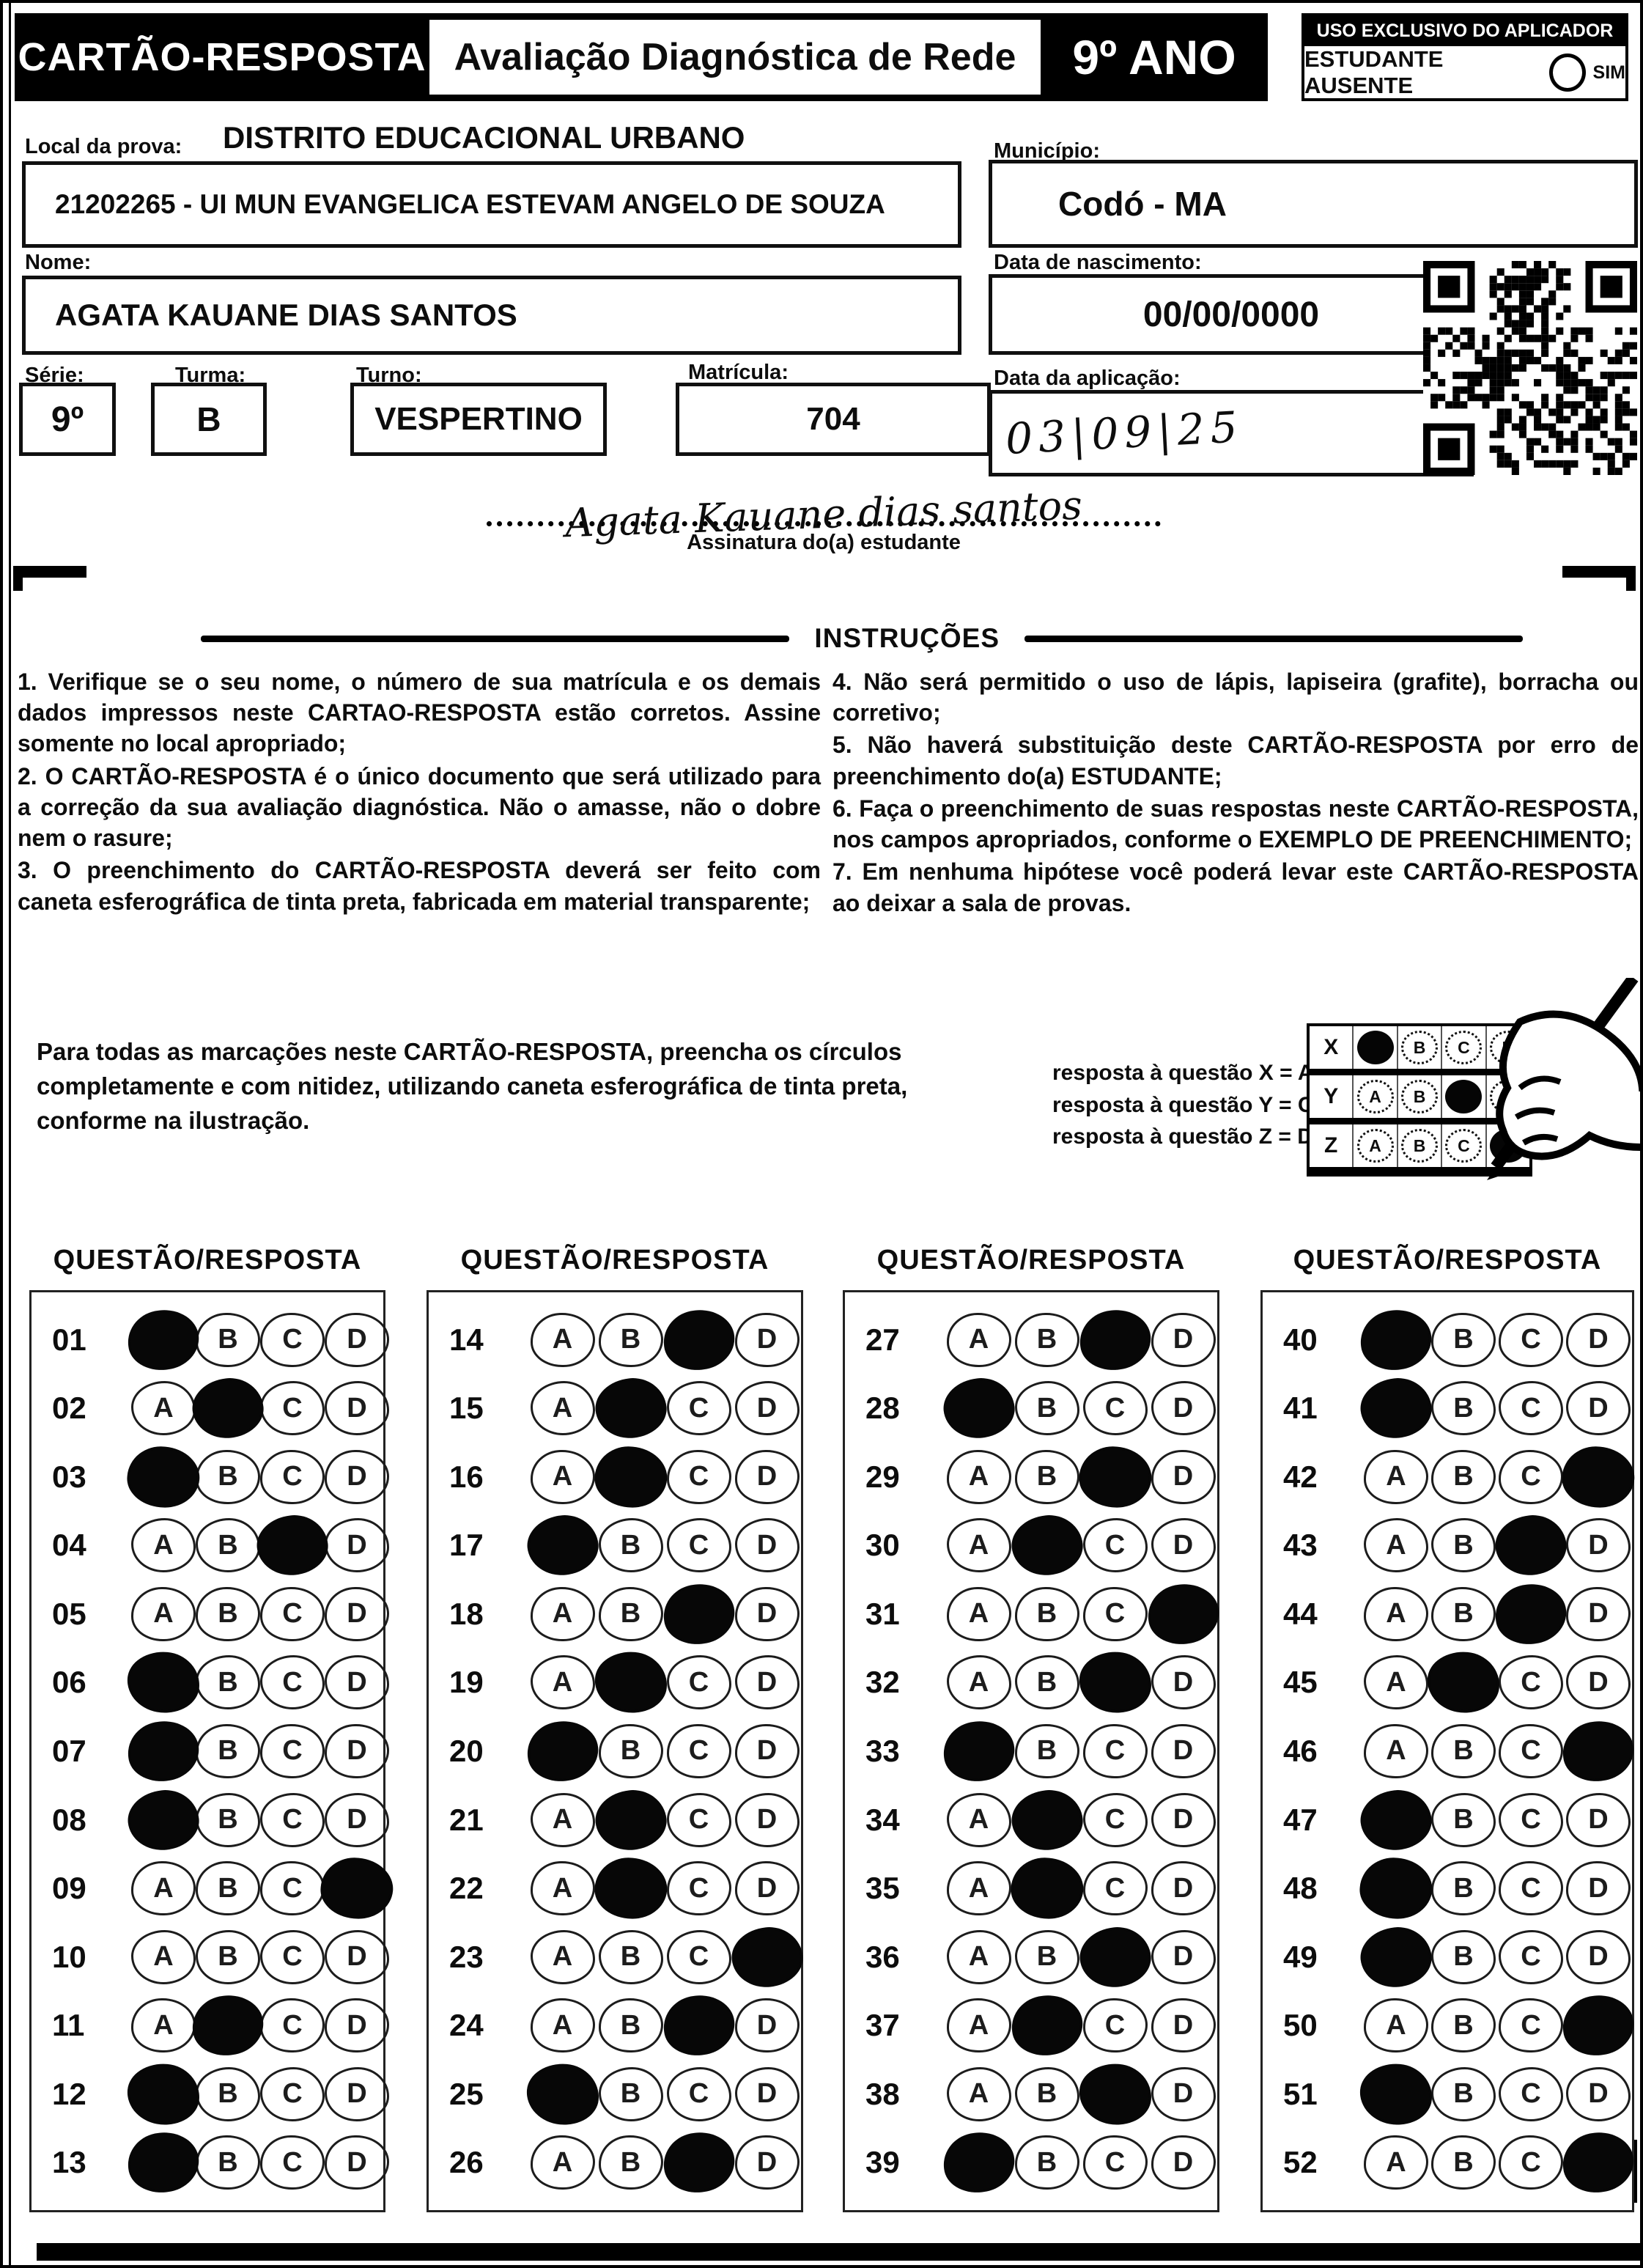  What do you see at coordinates (767, 2162) in the screenshot?
I see `answer-bubble-26-D: D` at bounding box center [767, 2162].